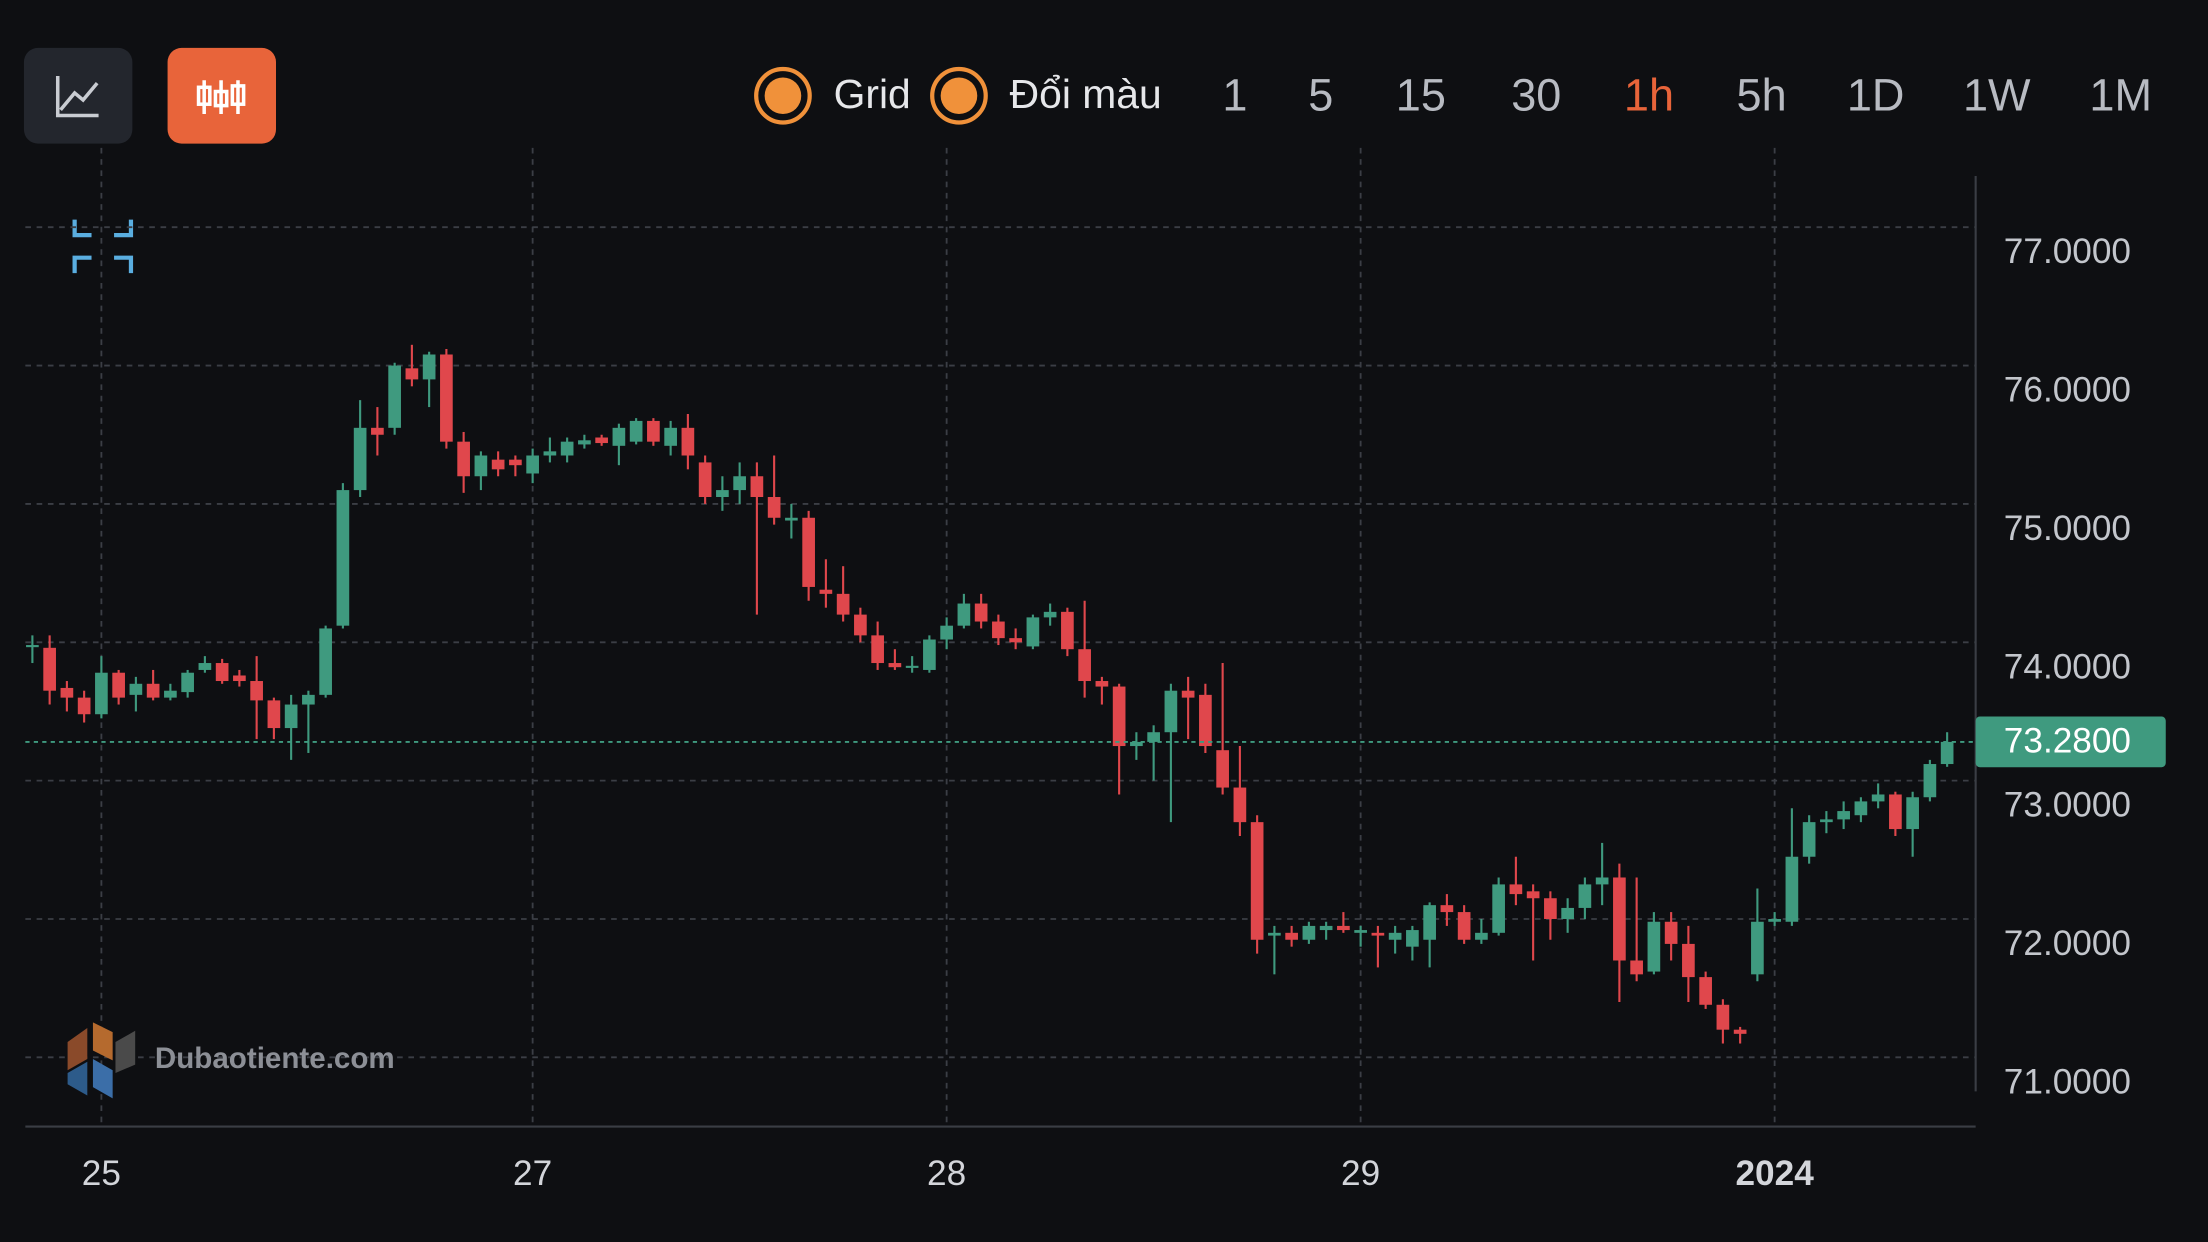  What do you see at coordinates (2120, 94) in the screenshot?
I see `interval-button: 1M` at bounding box center [2120, 94].